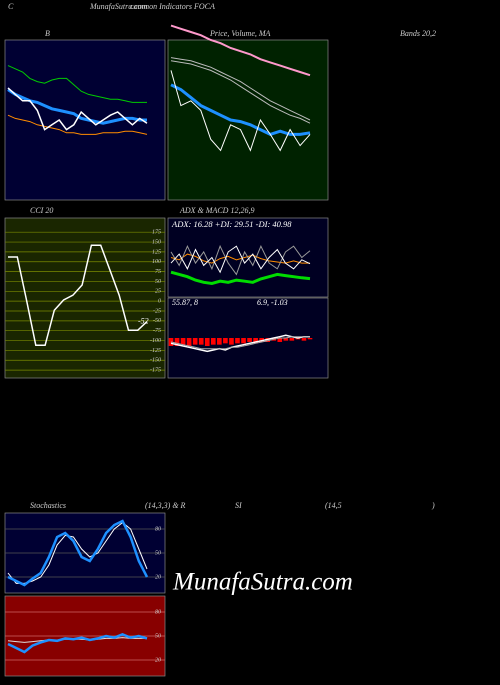 This screenshot has width=500, height=685. What do you see at coordinates (155, 341) in the screenshot?
I see `y-tick-label: -100` at bounding box center [155, 341].